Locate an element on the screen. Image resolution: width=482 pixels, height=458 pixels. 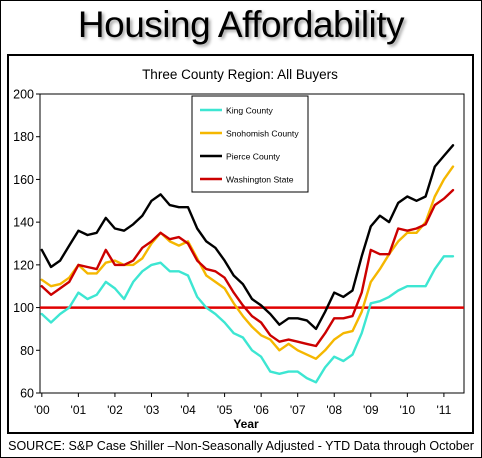
y-tick-label: 200 is located at coordinates (23, 95).